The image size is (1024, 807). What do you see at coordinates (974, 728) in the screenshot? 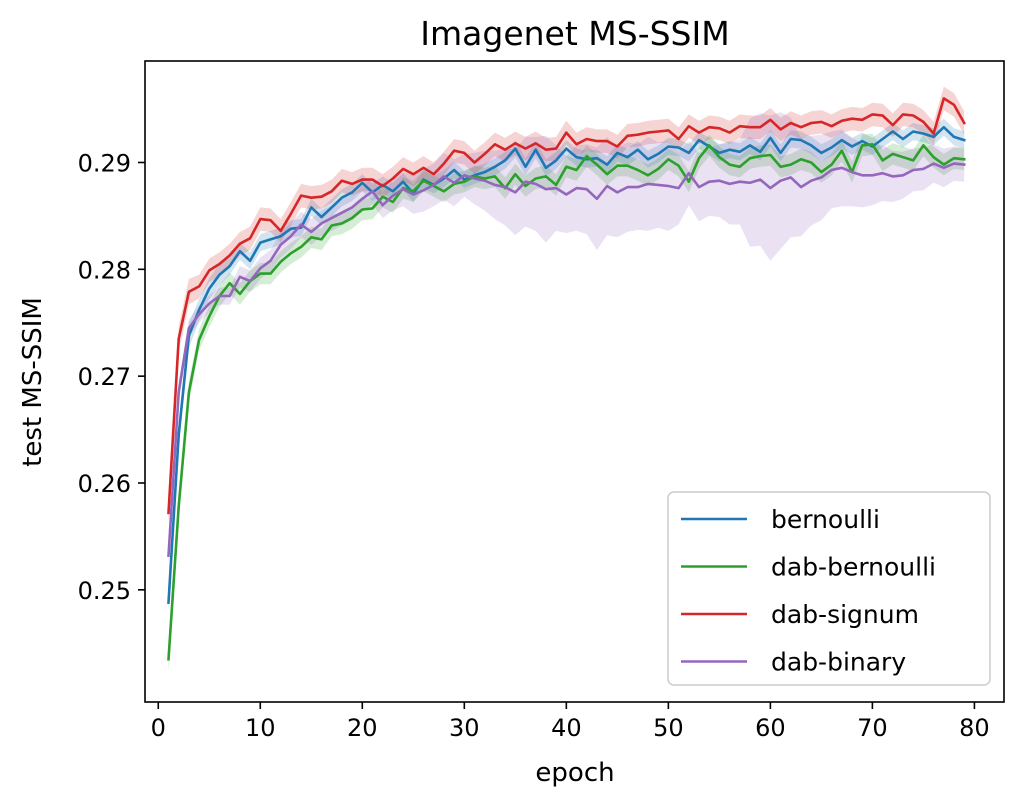
I see `x-tick-label: 80` at bounding box center [974, 728].